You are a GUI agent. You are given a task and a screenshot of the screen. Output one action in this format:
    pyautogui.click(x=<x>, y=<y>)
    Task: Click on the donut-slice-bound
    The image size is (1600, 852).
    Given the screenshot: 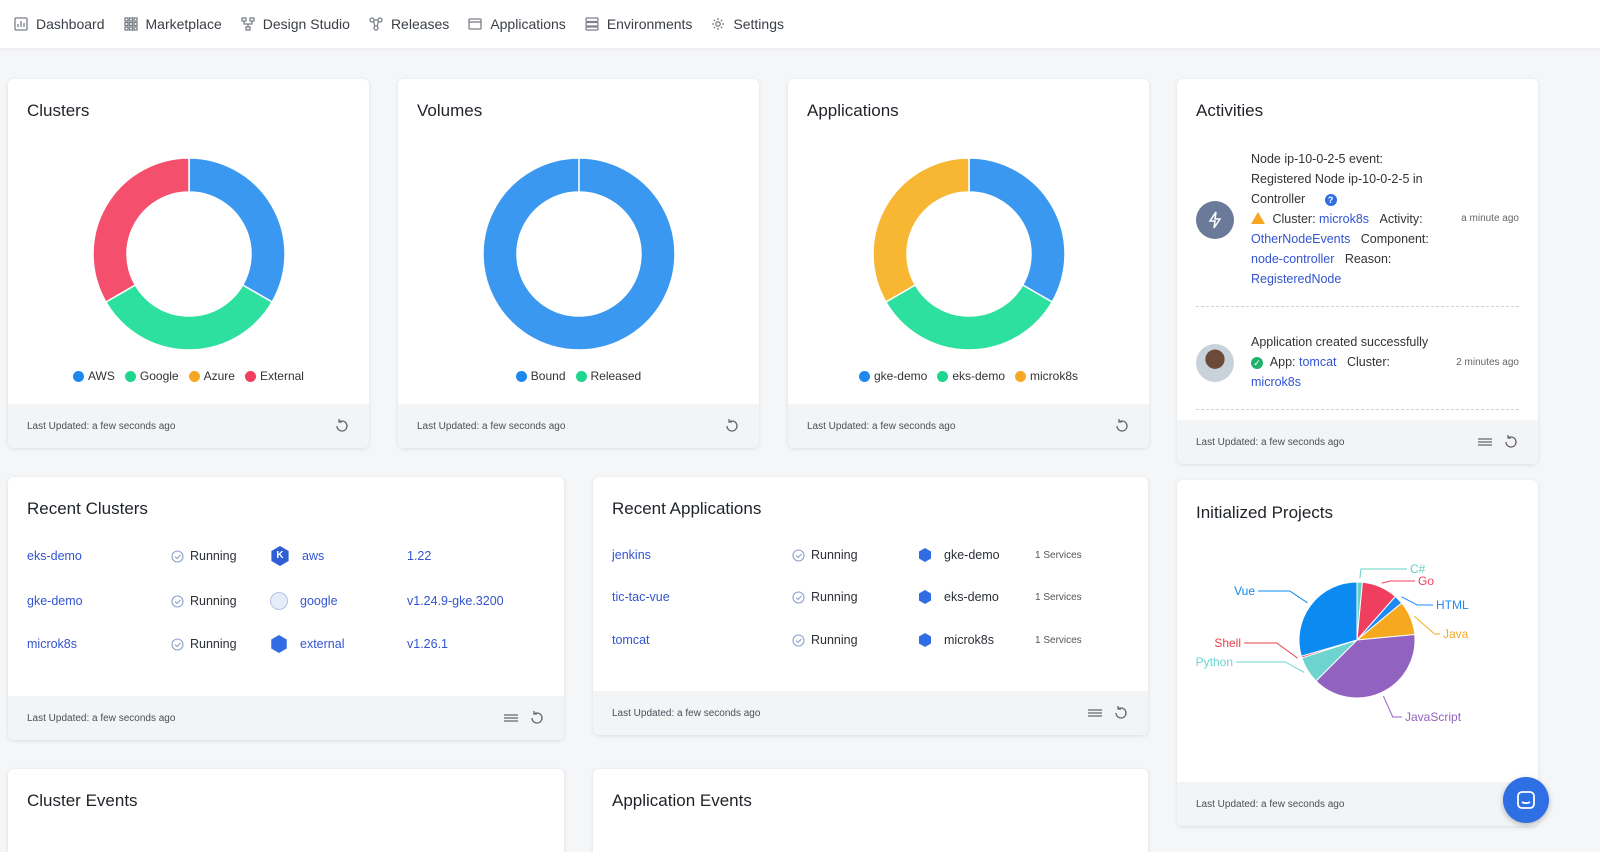 What is the action you would take?
    pyautogui.click(x=578, y=254)
    